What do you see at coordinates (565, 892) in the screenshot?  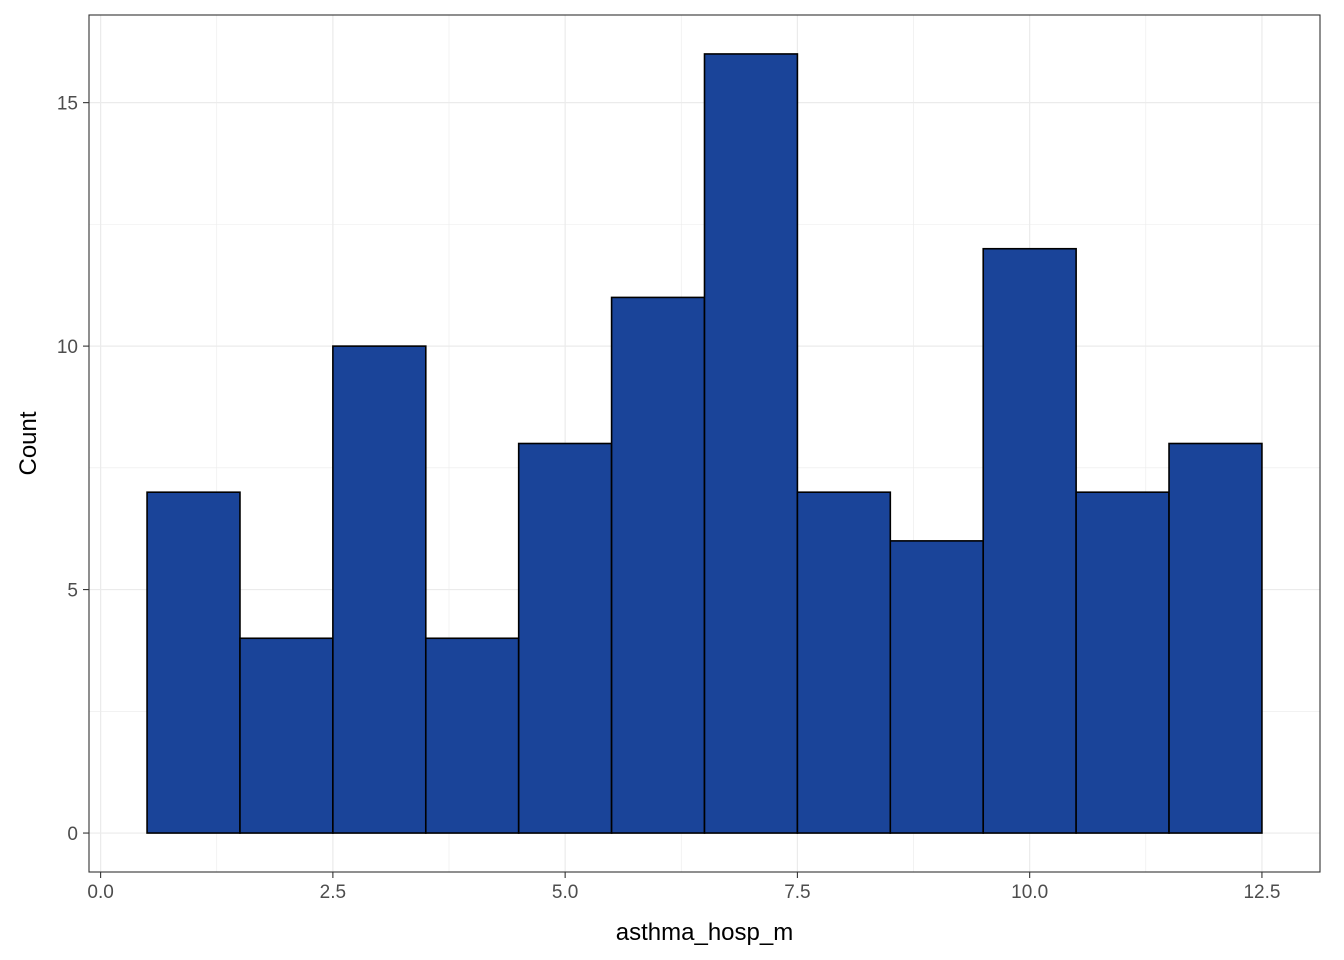 I see `x-tick-label: 5.0` at bounding box center [565, 892].